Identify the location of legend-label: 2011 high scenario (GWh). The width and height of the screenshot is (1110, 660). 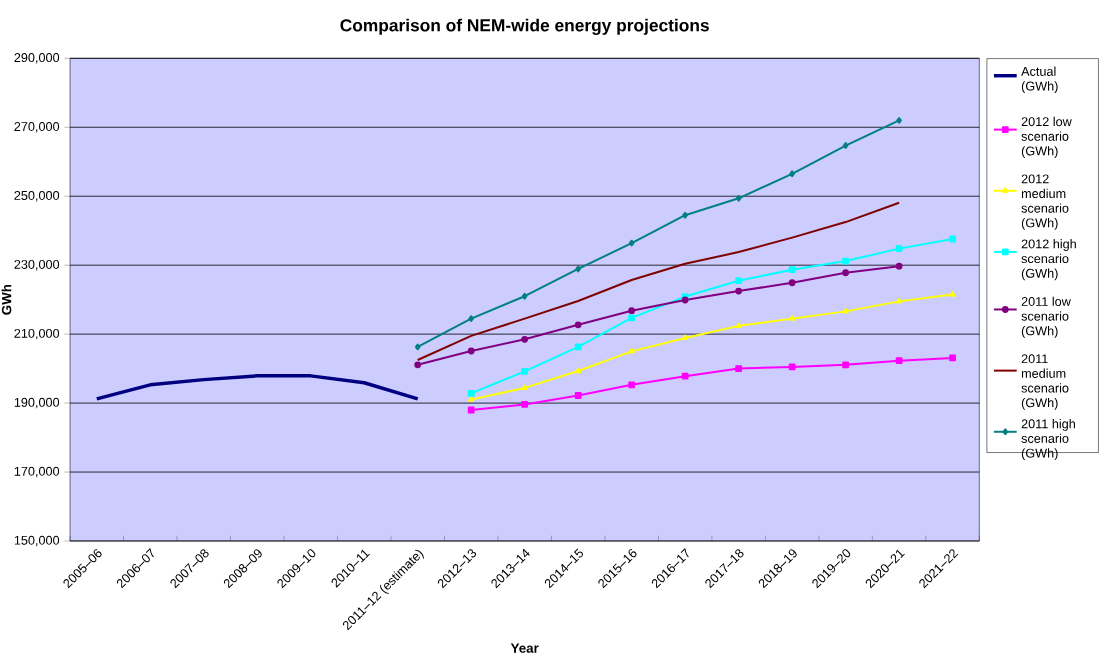
(1048, 439).